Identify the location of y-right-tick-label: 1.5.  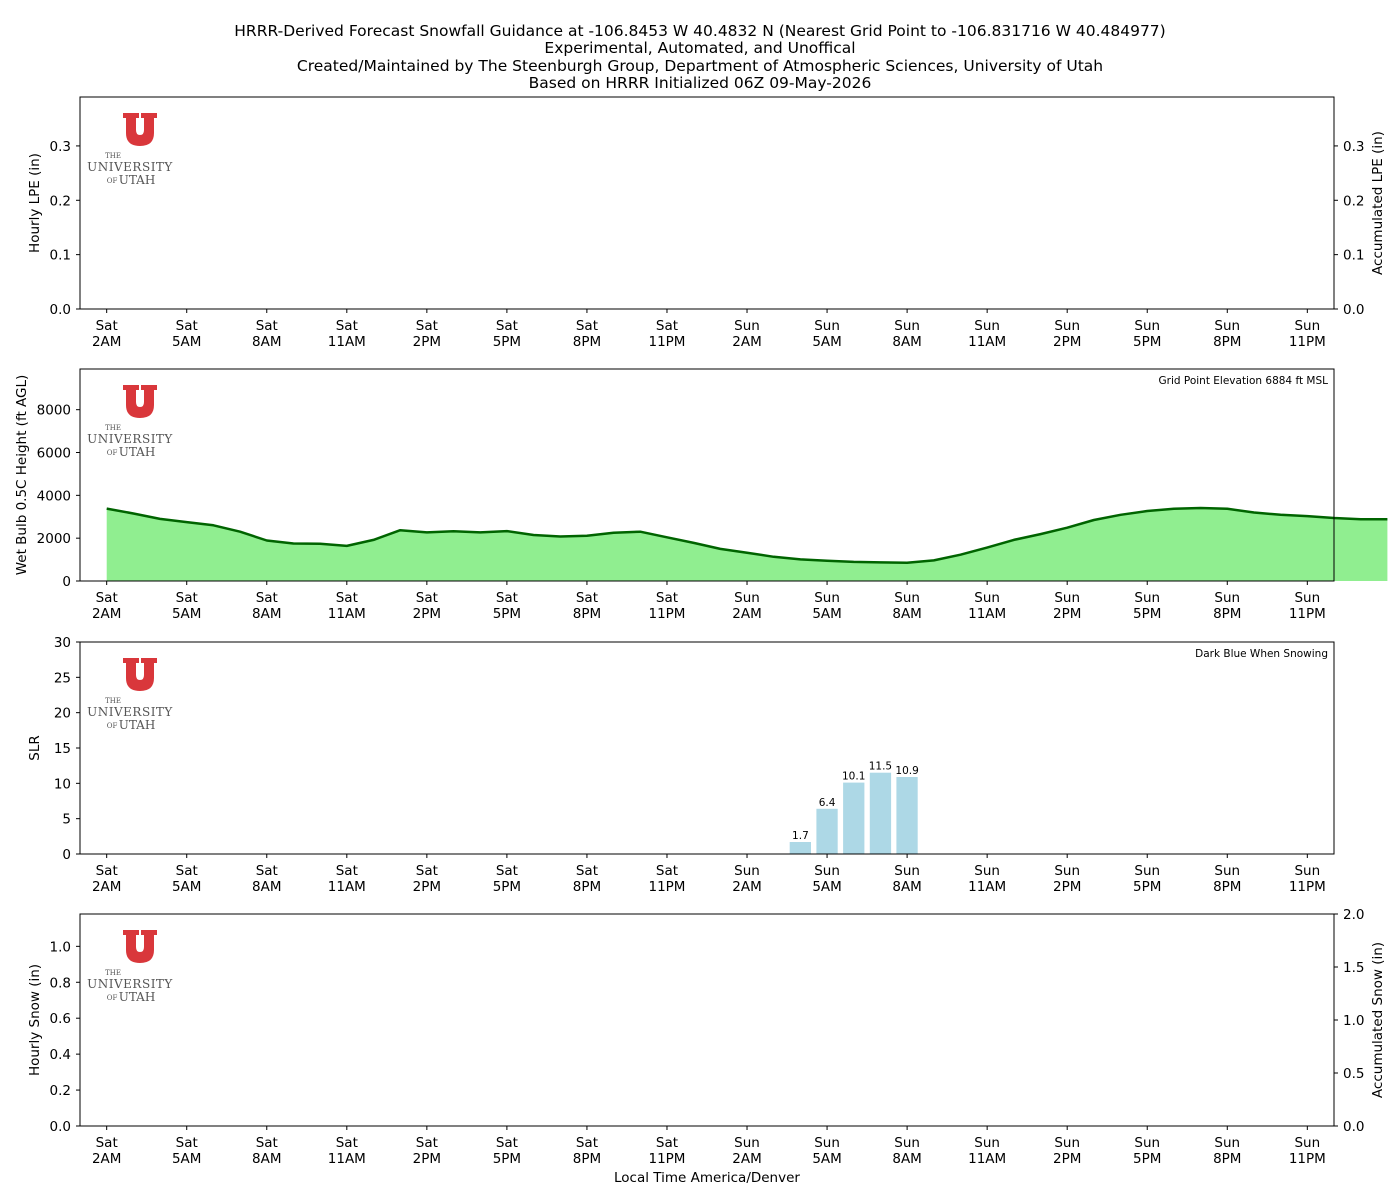
(1353, 968).